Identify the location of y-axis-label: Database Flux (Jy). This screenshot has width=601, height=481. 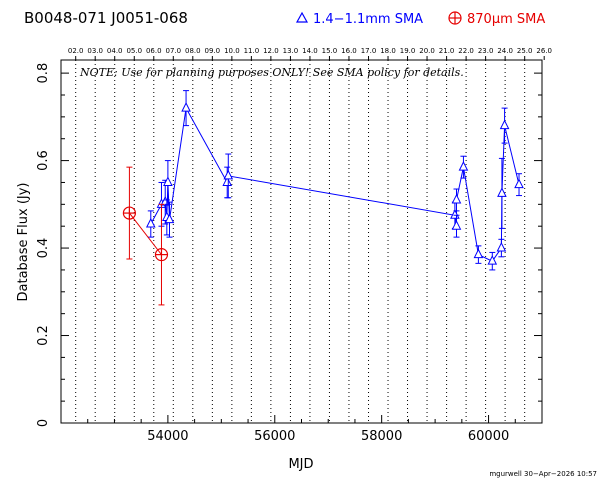
(23, 242).